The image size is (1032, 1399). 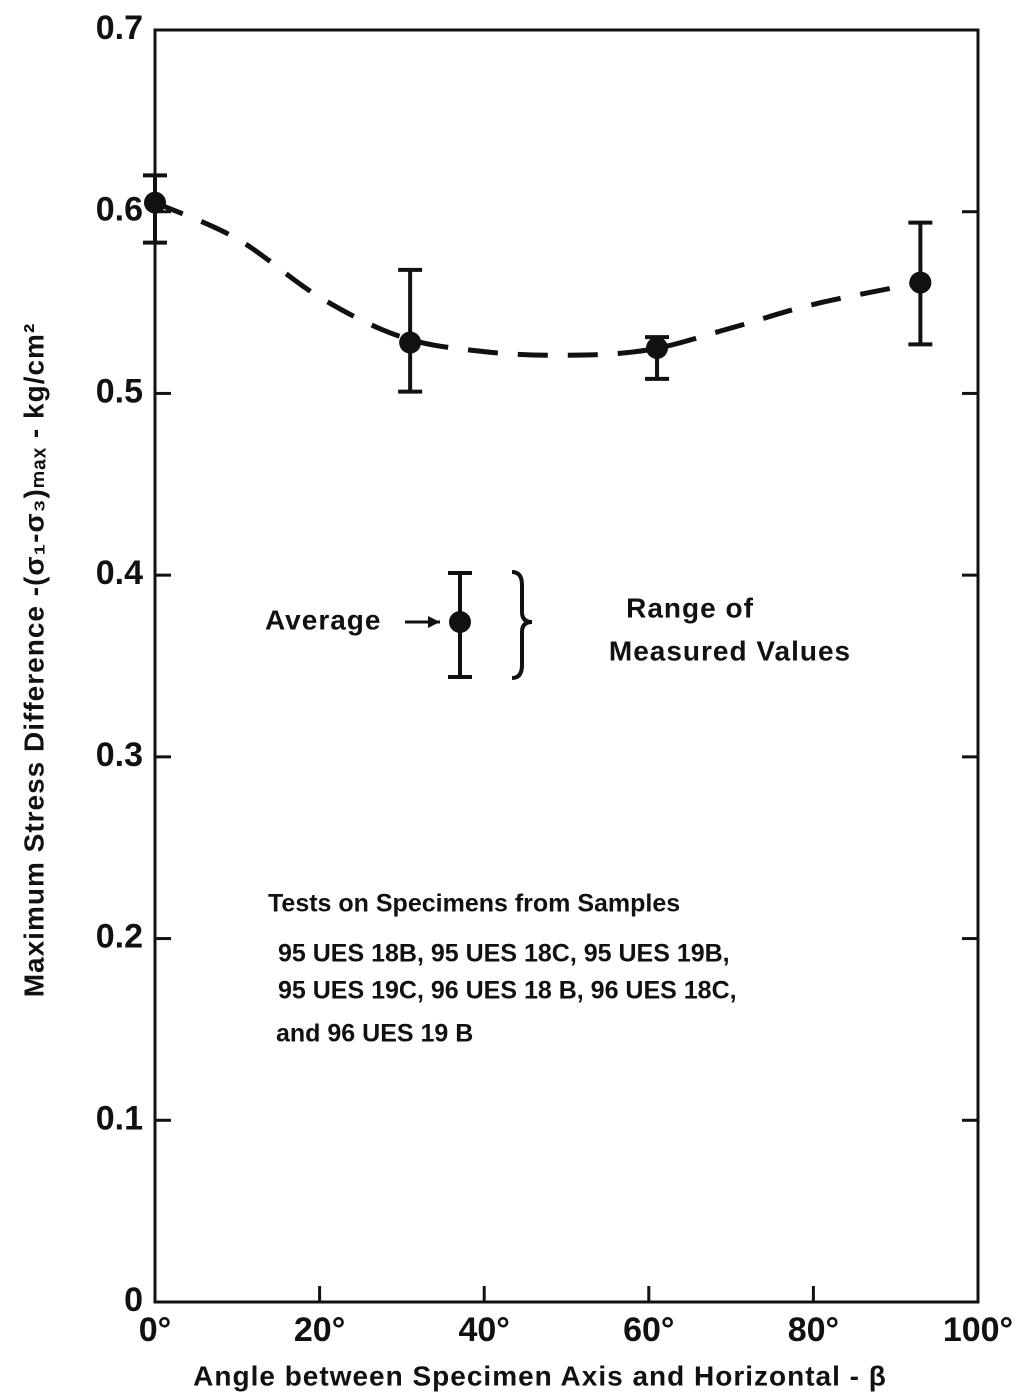 What do you see at coordinates (434, 622) in the screenshot?
I see `legend-arrow-head` at bounding box center [434, 622].